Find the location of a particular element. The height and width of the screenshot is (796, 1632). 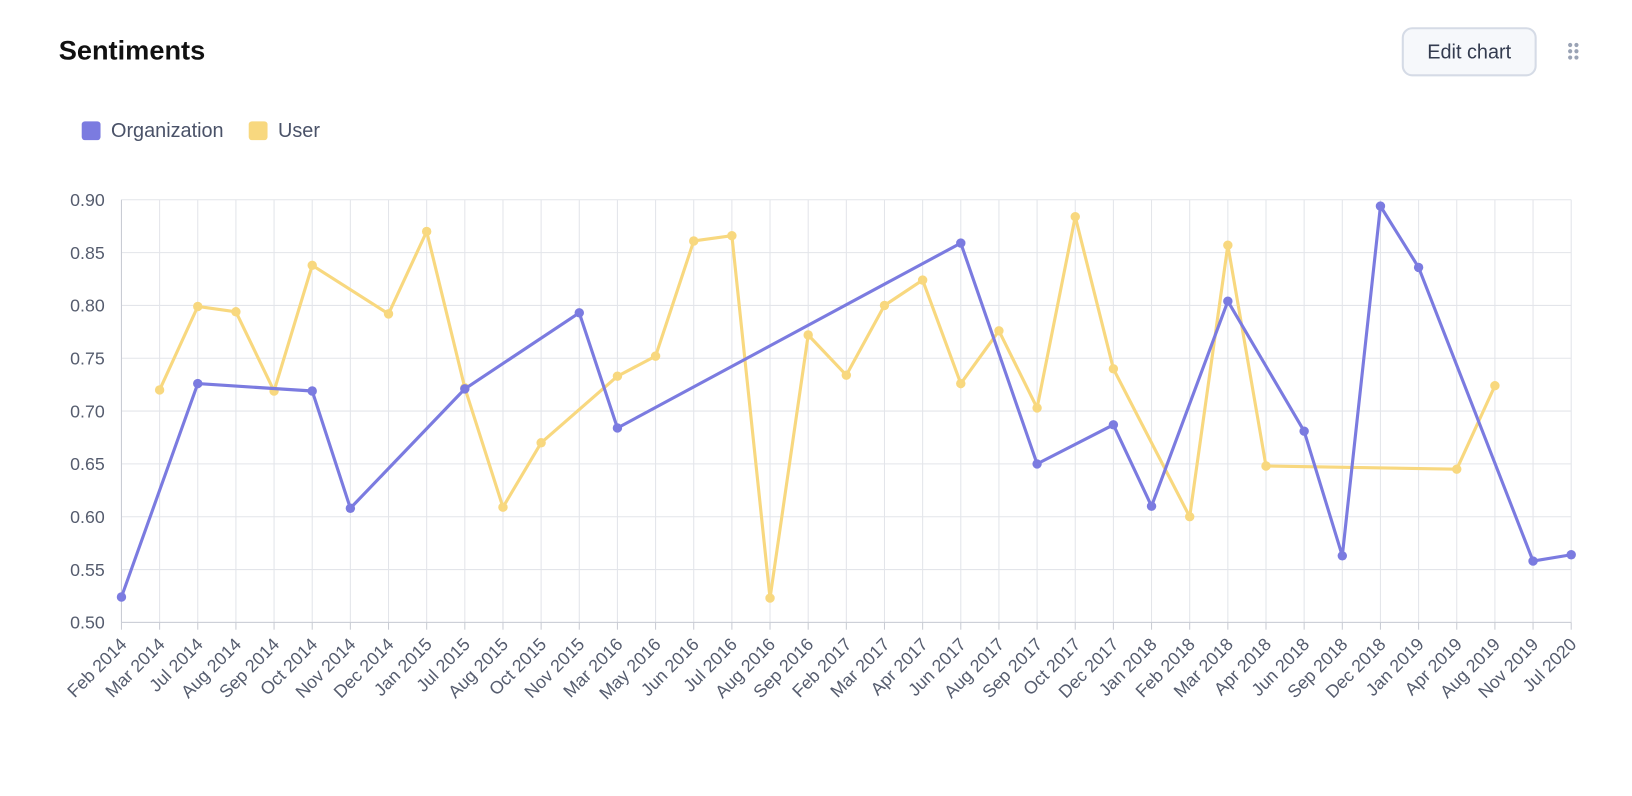

edit-chart-button is located at coordinates (1469, 52).